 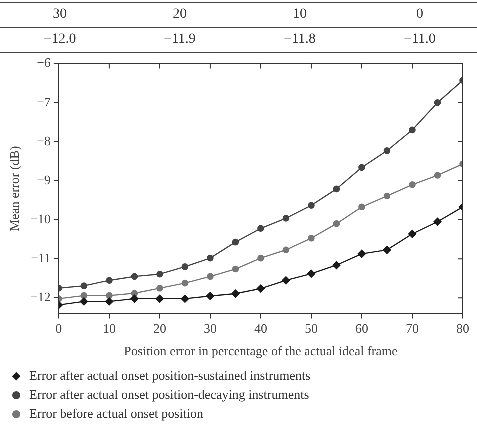 What do you see at coordinates (44, 180) in the screenshot?
I see `y-tick-label: −9` at bounding box center [44, 180].